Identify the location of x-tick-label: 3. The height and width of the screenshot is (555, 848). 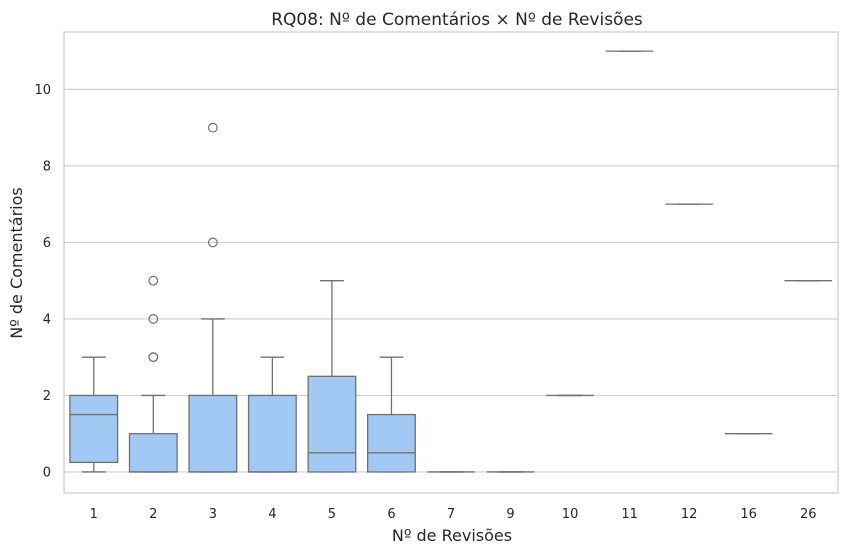
(213, 514).